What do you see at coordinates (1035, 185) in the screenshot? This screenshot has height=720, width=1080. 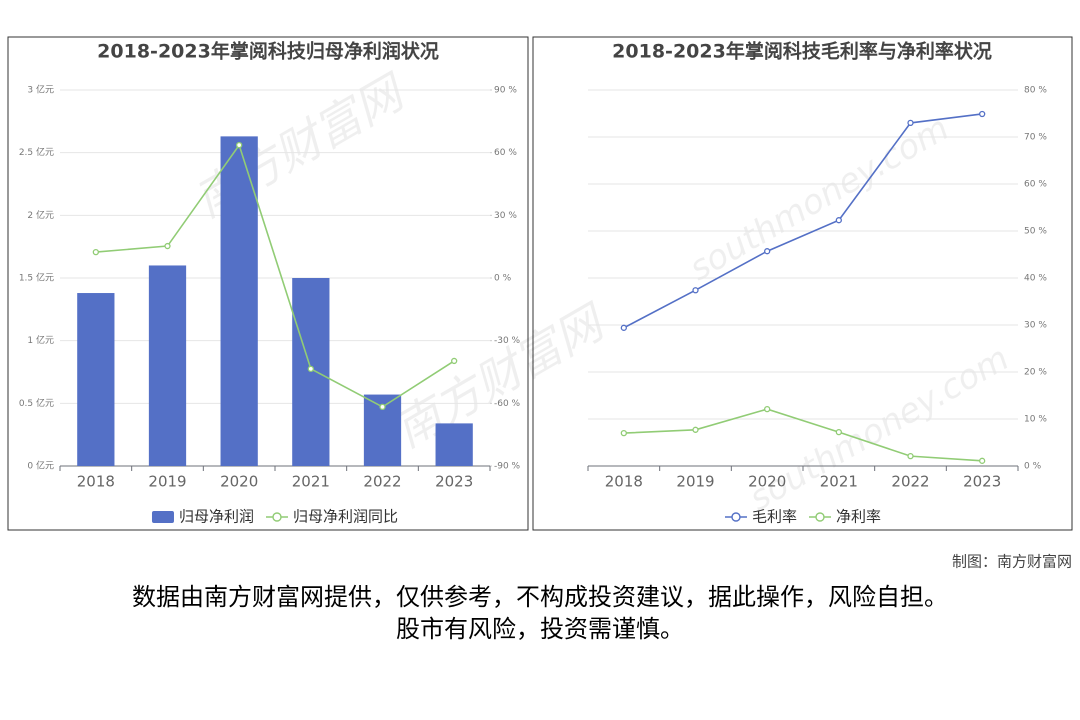 I see `y-tick-label: 60 %` at bounding box center [1035, 185].